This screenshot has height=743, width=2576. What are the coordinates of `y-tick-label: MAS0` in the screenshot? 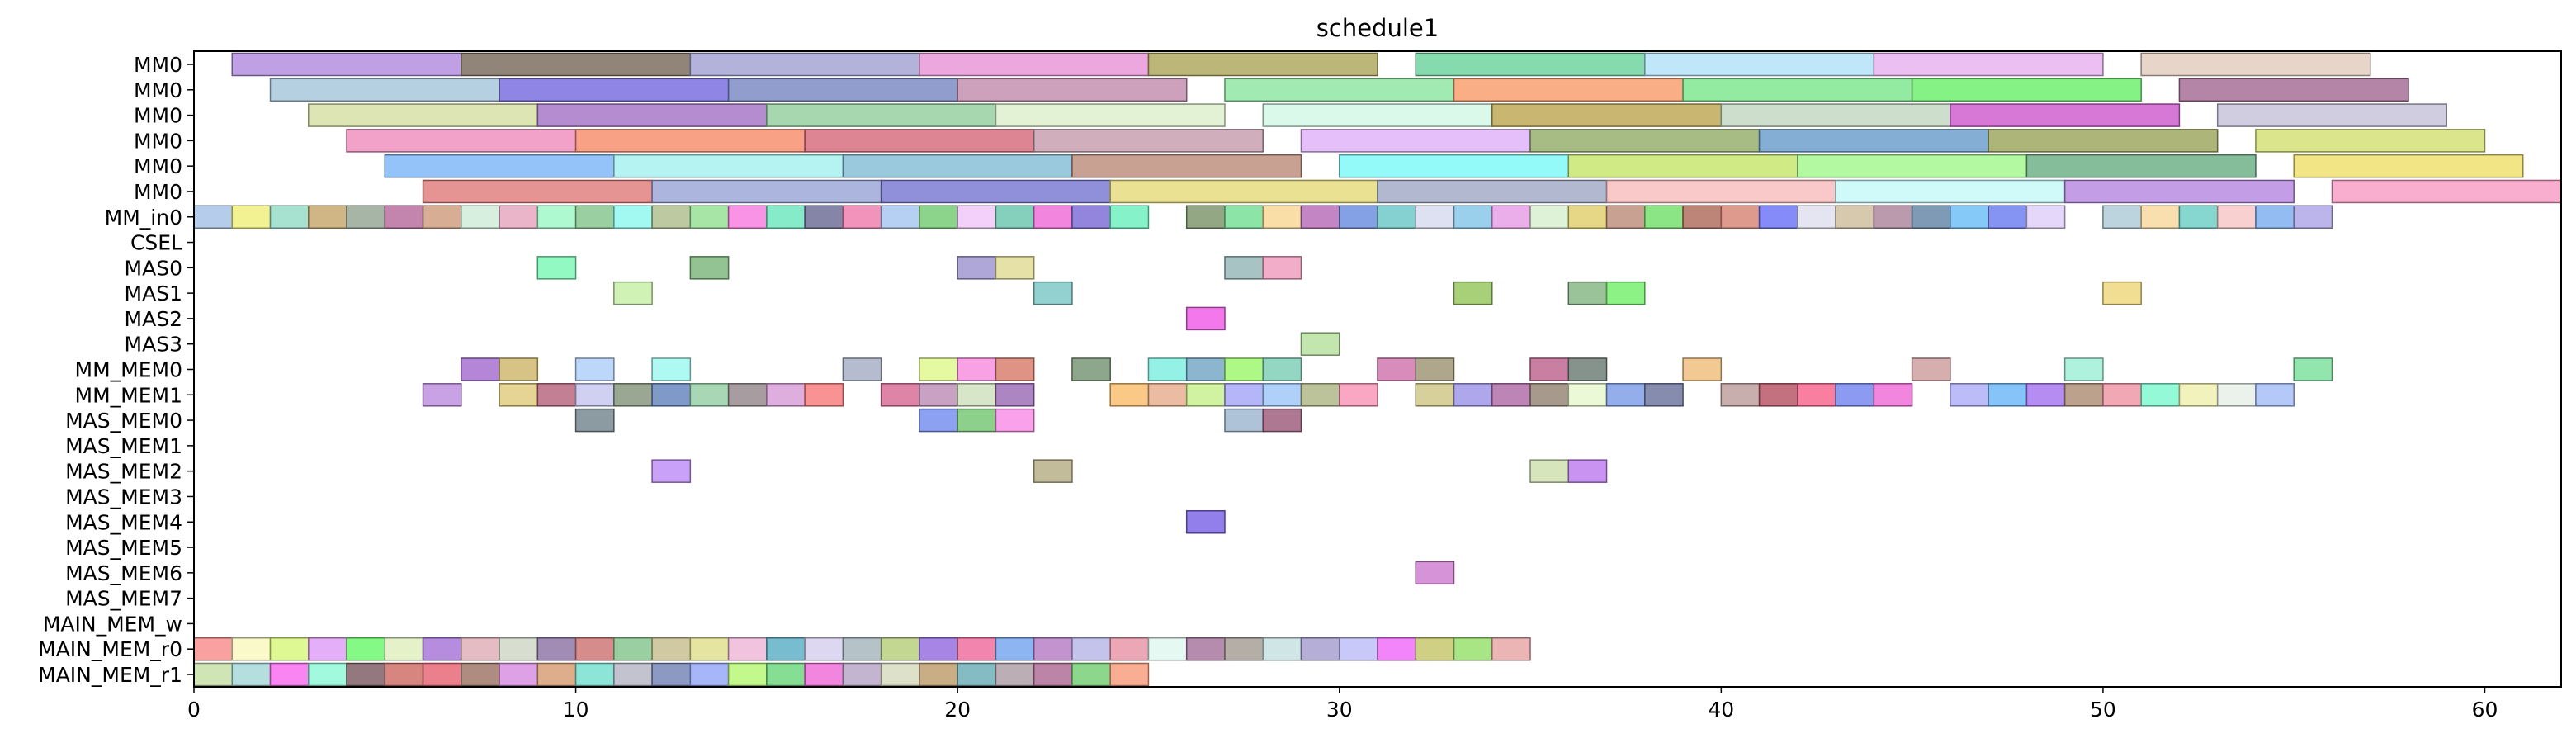 It's located at (153, 268).